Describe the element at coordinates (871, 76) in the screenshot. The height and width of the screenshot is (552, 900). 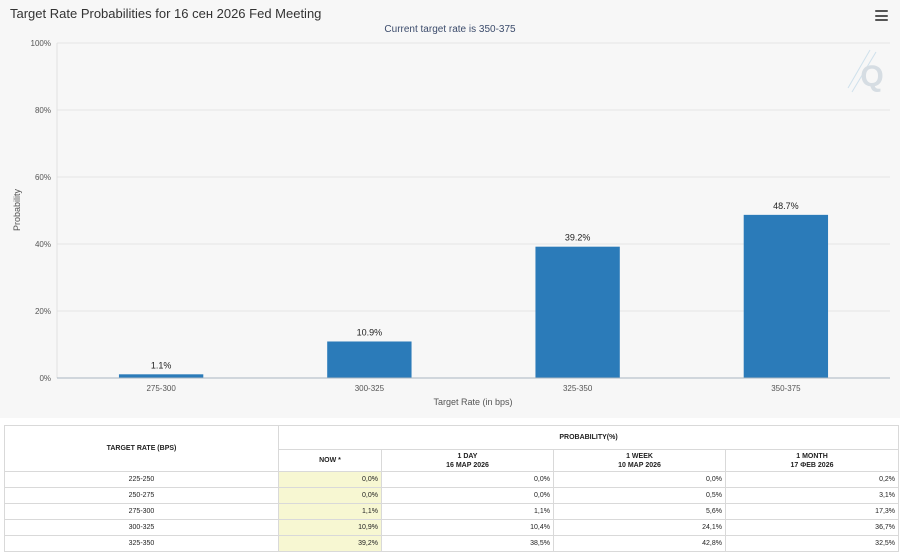
I see `watermark-letter: Q` at that location.